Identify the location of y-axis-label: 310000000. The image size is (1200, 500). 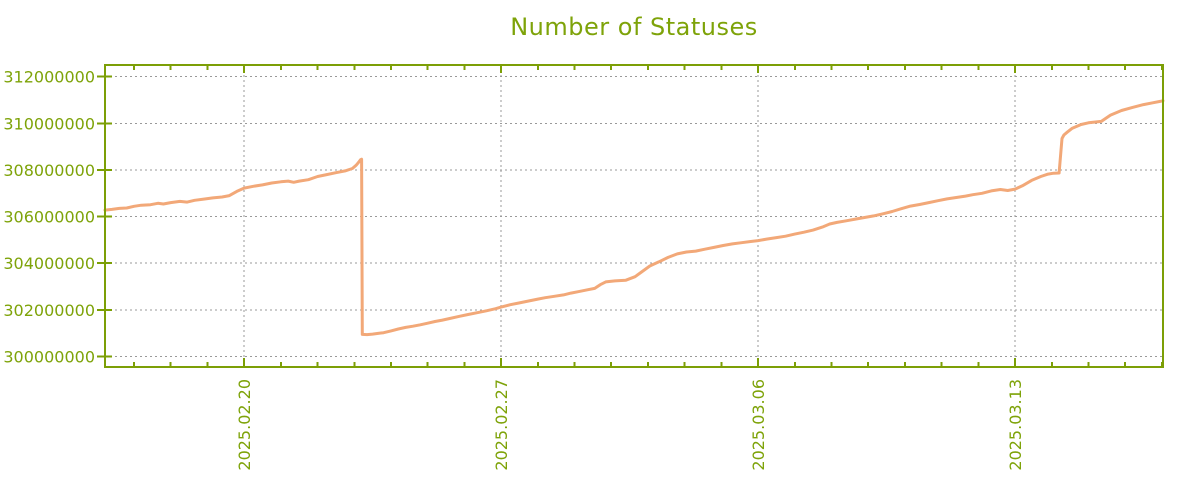
(49, 123).